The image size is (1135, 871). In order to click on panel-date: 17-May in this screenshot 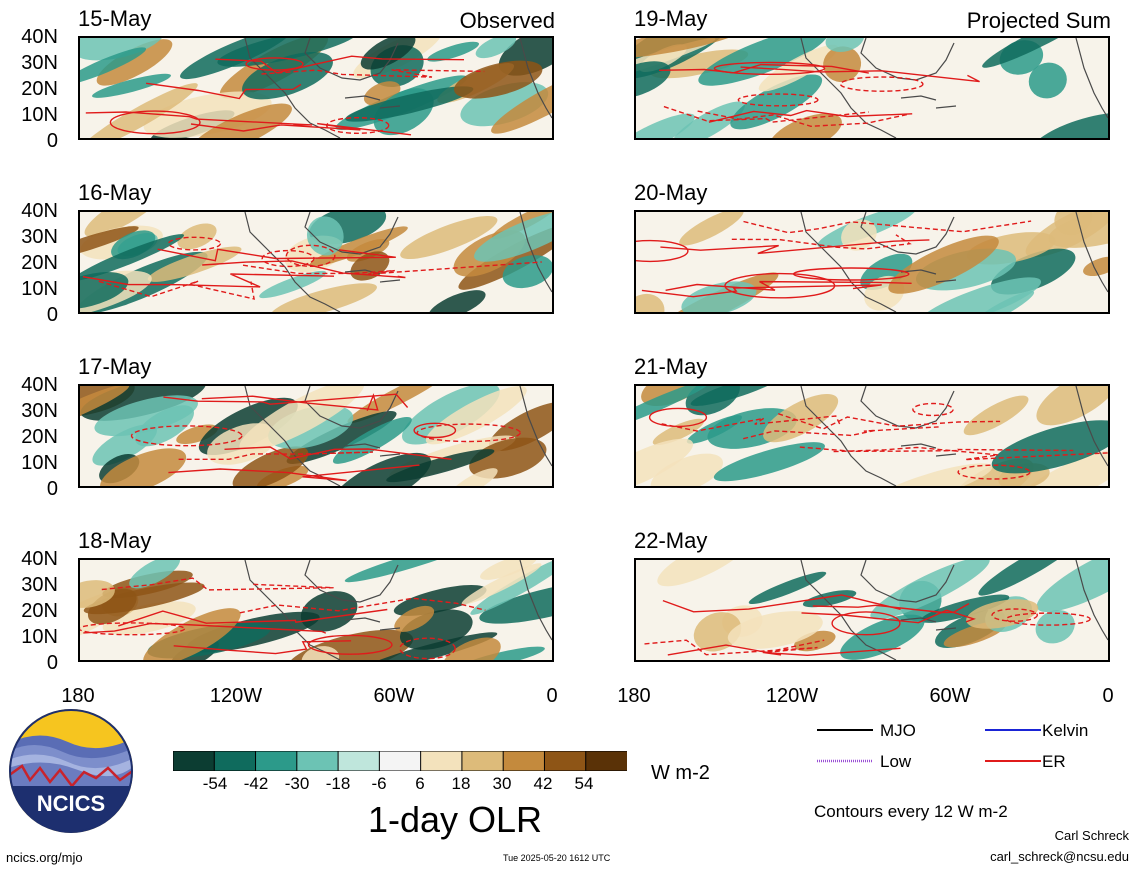, I will do `click(115, 366)`.